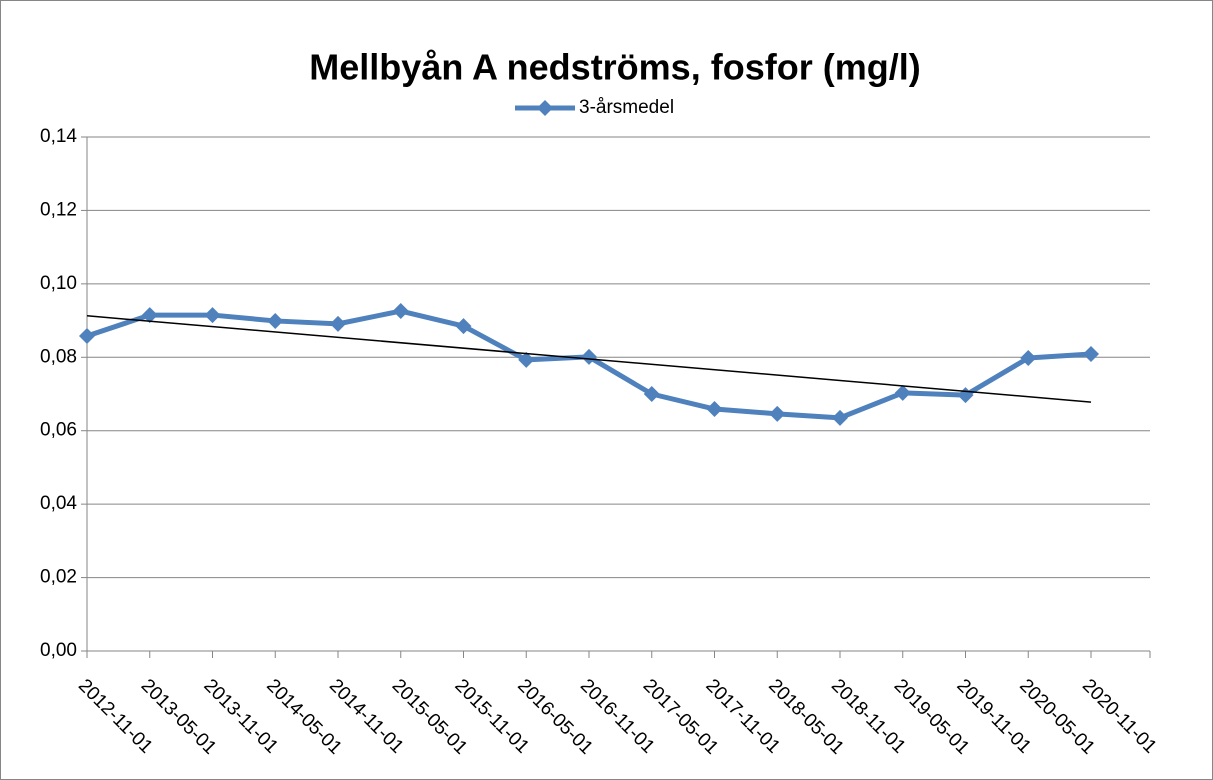 This screenshot has width=1213, height=780. What do you see at coordinates (58, 356) in the screenshot?
I see `y-tick-label: 0,08` at bounding box center [58, 356].